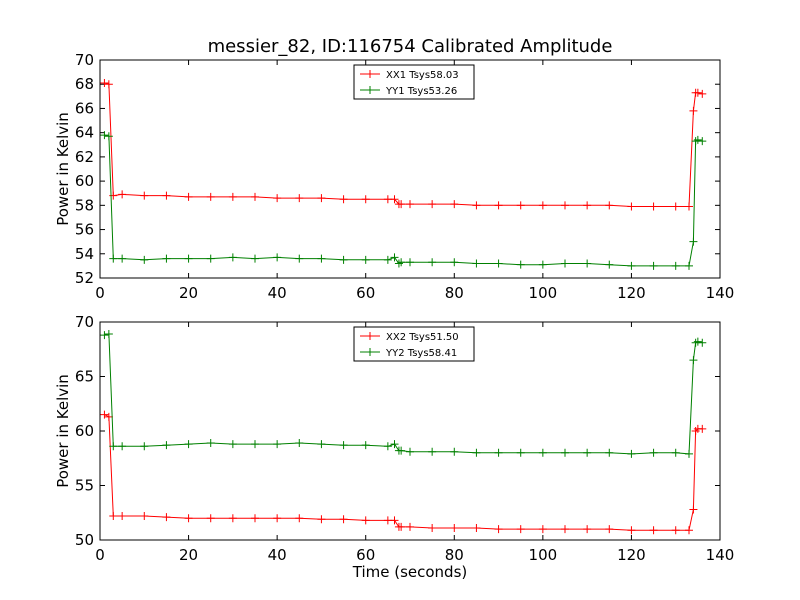 The width and height of the screenshot is (800, 600). What do you see at coordinates (84, 84) in the screenshot?
I see `chart-0-y-tick-label: 68` at bounding box center [84, 84].